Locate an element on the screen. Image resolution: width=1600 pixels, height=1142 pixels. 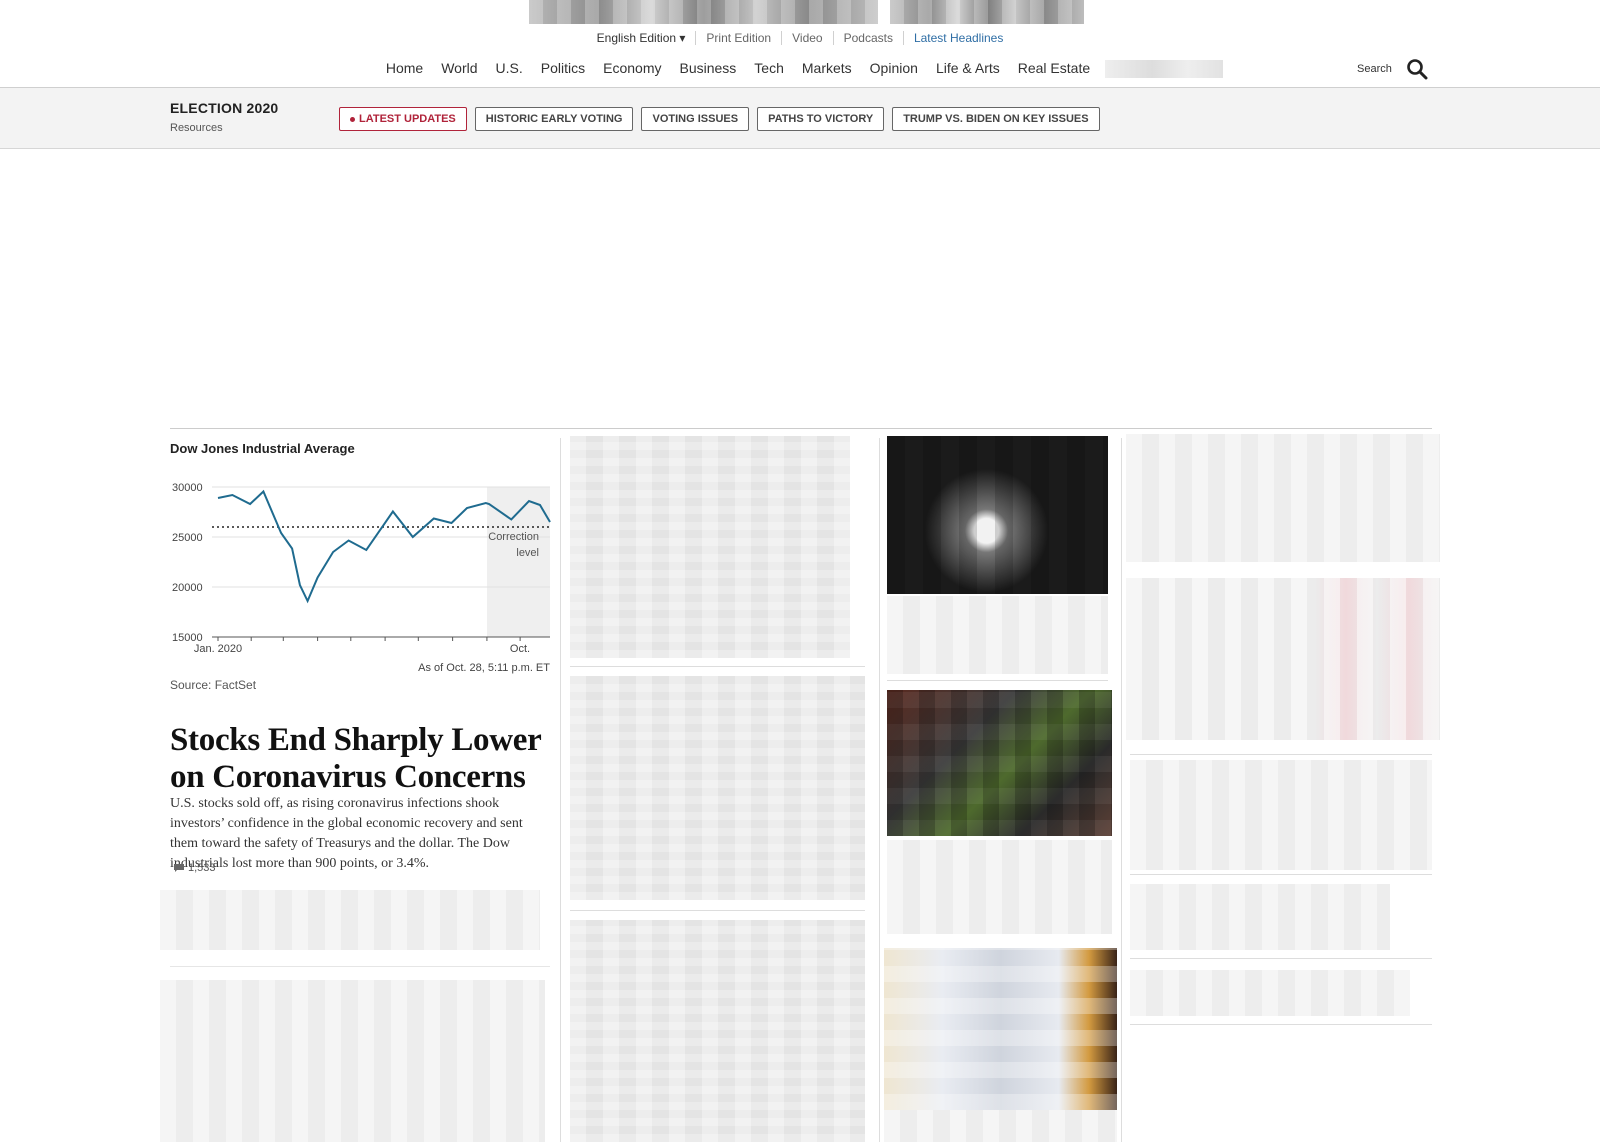
search-icon is located at coordinates (1417, 69).